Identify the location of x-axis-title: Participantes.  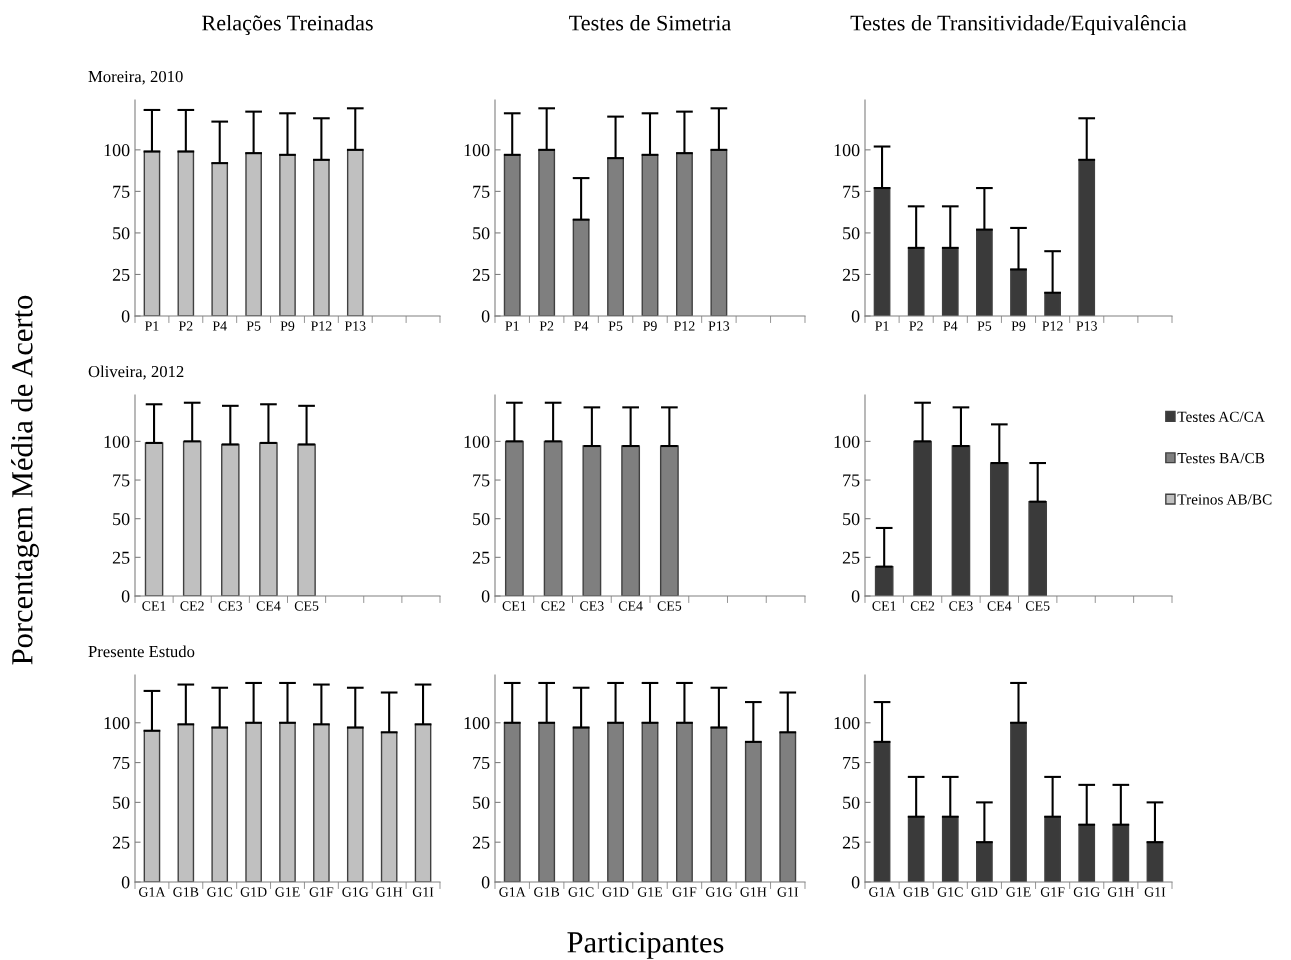
(645, 945).